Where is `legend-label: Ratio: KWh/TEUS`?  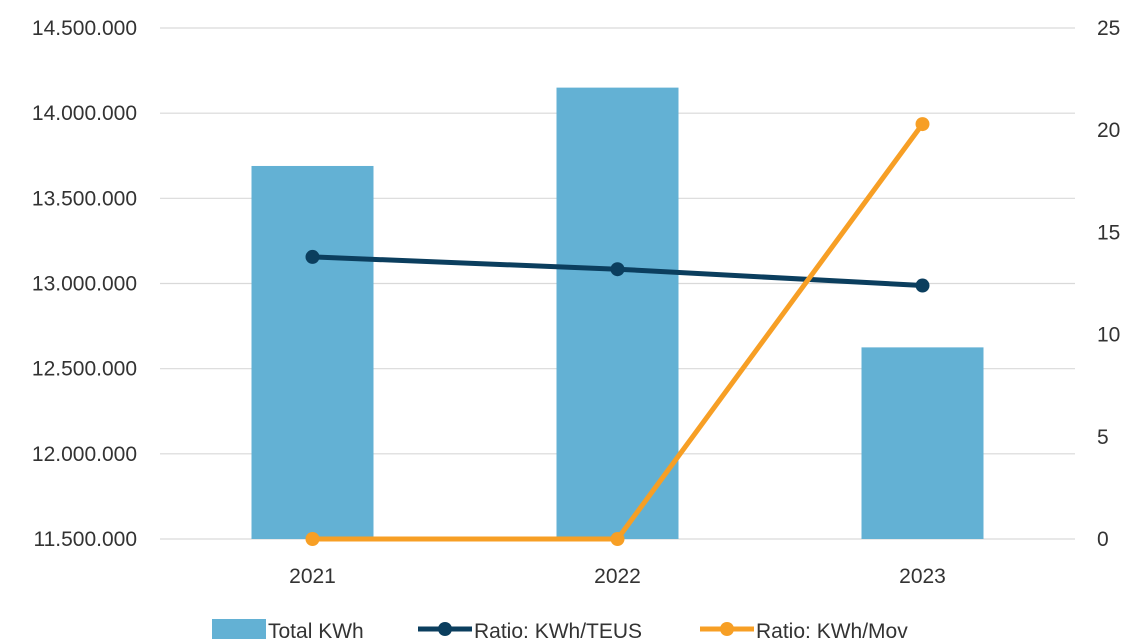 legend-label: Ratio: KWh/TEUS is located at coordinates (558, 629).